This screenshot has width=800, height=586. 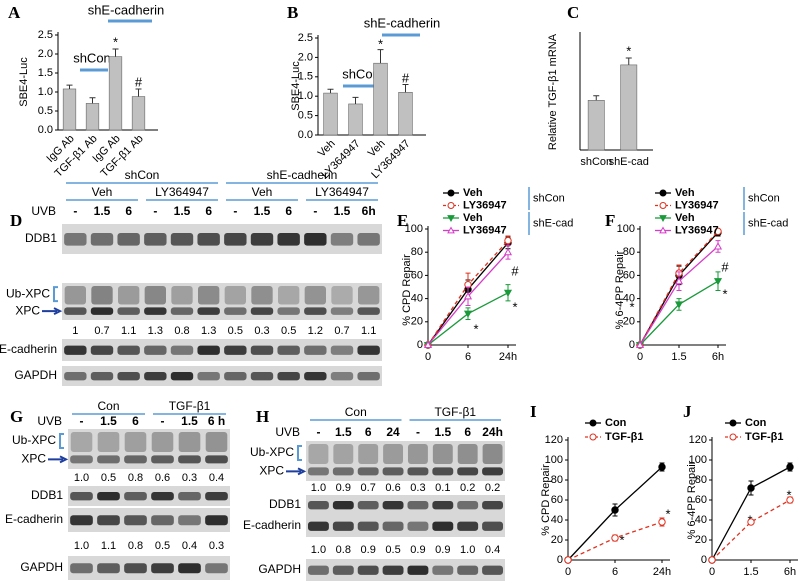 I want to click on blot-label: GAPDH, so click(x=41, y=567).